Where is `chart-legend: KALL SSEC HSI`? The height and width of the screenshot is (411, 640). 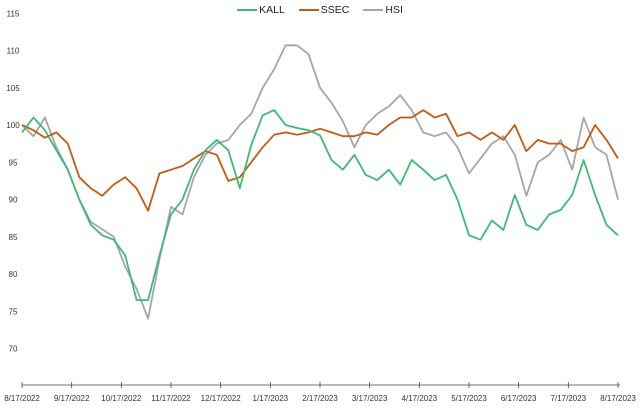 chart-legend: KALL SSEC HSI is located at coordinates (320, 10).